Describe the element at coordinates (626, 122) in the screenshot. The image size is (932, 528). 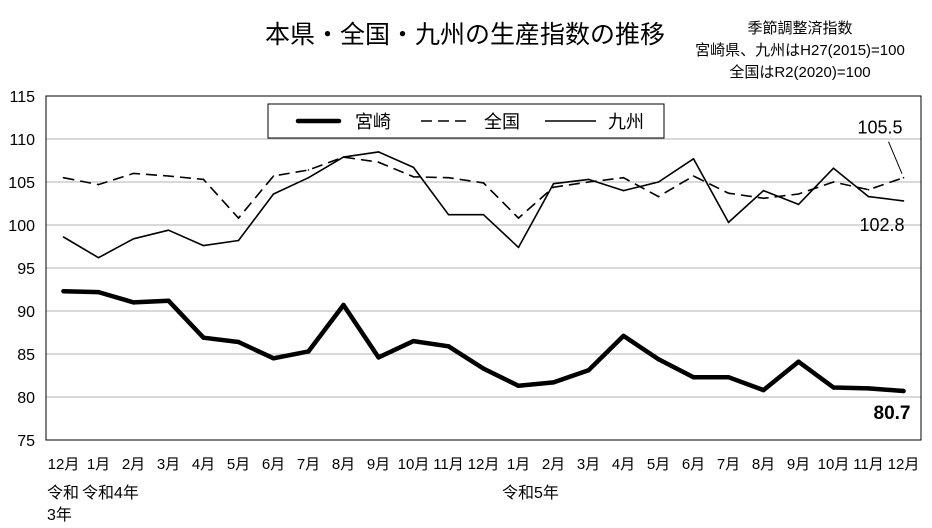
I see `legend-label-kyushu: 九州` at that location.